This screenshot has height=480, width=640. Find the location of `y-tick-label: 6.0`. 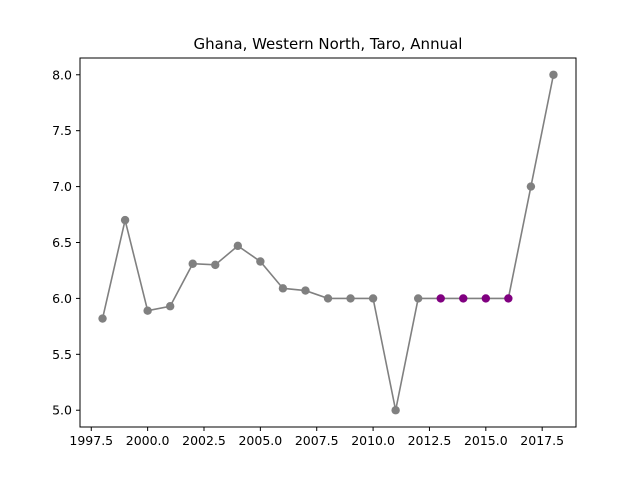

y-tick-label: 6.0 is located at coordinates (62, 298).